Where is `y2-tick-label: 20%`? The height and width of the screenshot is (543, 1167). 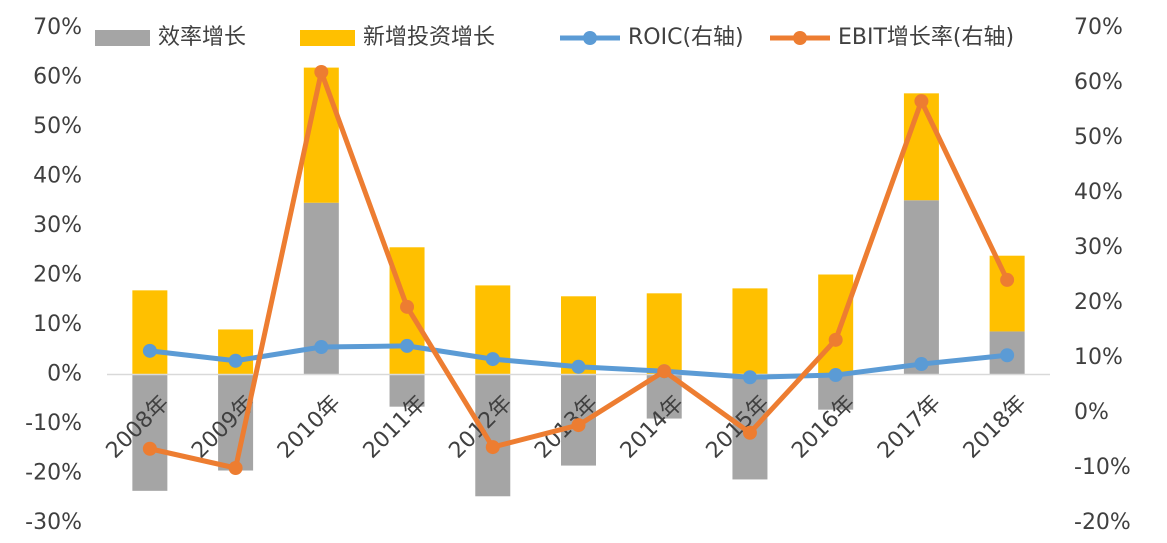
y2-tick-label: 20% is located at coordinates (1098, 302).